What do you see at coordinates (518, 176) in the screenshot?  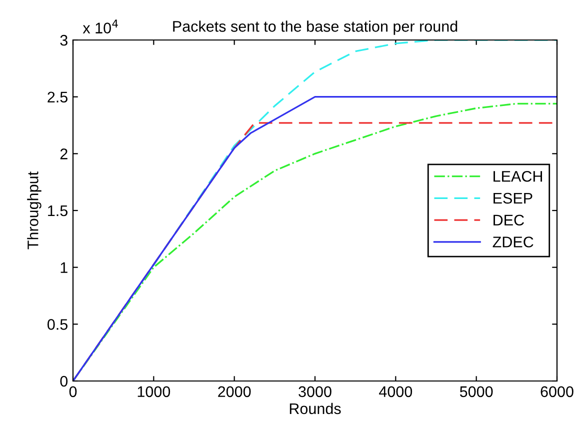 I see `legend-label: LEACH` at bounding box center [518, 176].